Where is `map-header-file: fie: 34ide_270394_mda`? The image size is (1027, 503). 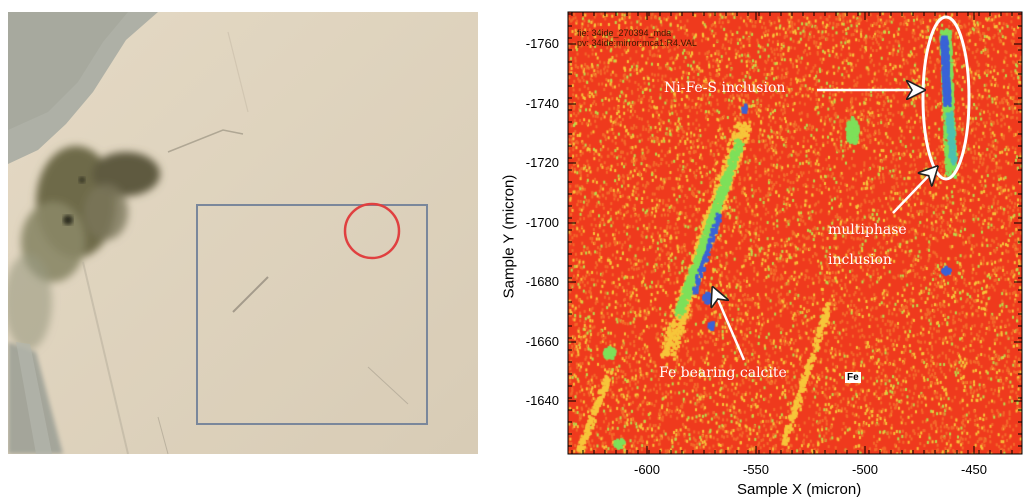 map-header-file: fie: 34ide_270394_mda is located at coordinates (624, 33).